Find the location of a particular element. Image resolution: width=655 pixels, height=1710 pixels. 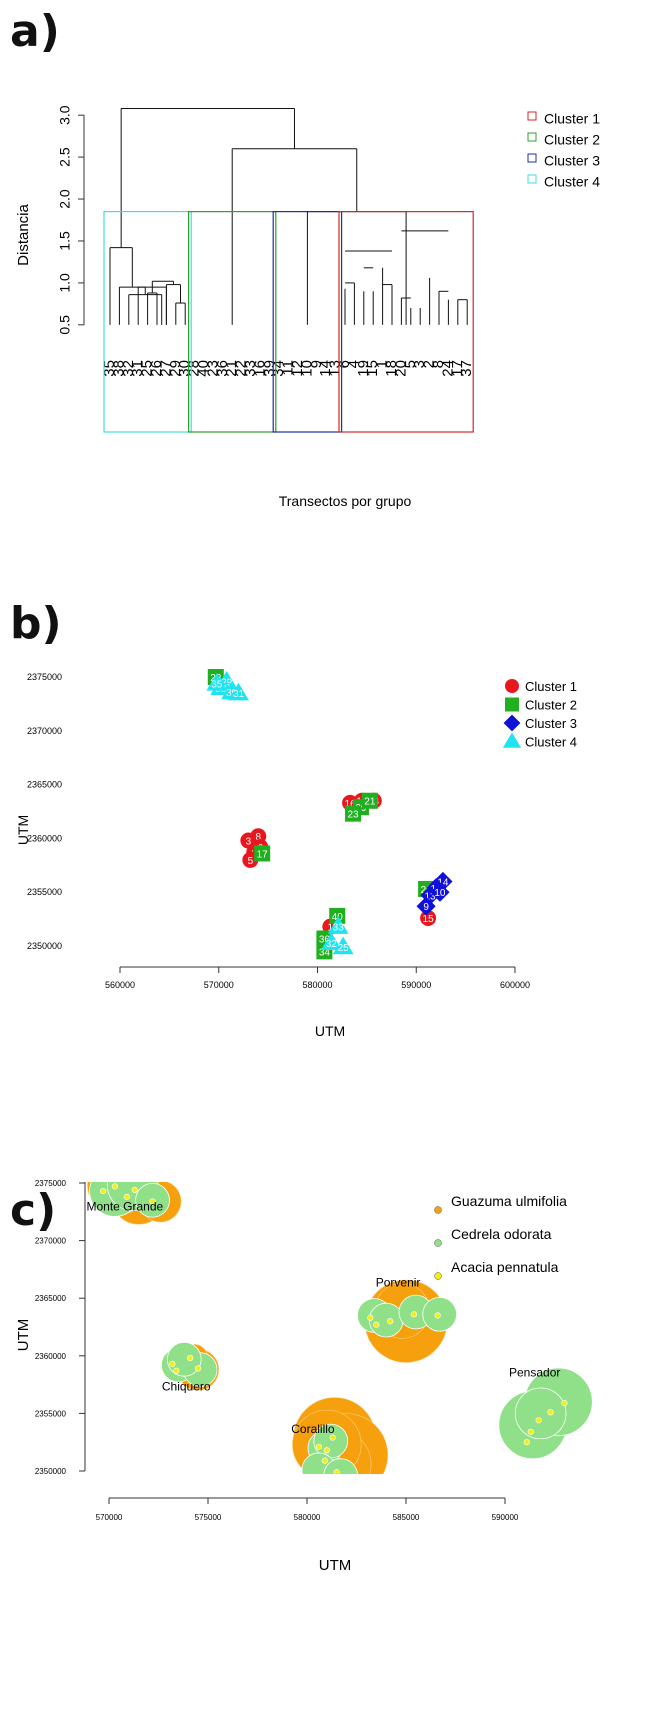

point-label: 23 is located at coordinates (353, 815).